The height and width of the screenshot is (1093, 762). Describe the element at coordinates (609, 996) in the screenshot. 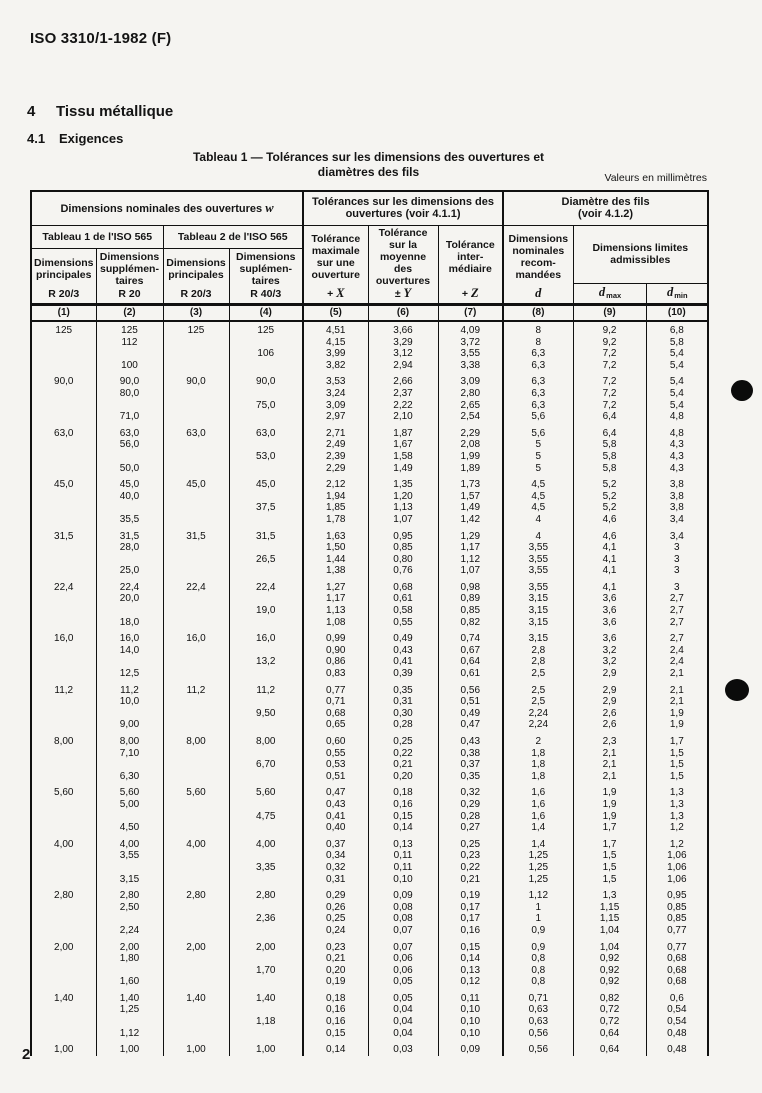

I see `table-cell: 0,82` at that location.